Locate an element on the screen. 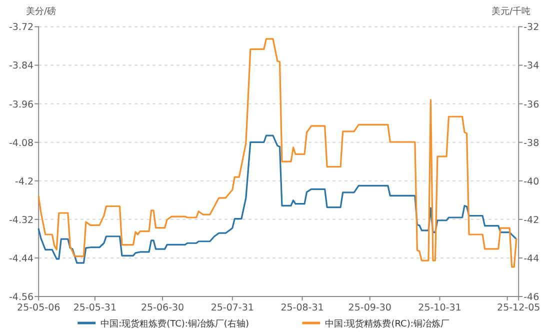  x-tick-label: 25-09-30 is located at coordinates (370, 308).